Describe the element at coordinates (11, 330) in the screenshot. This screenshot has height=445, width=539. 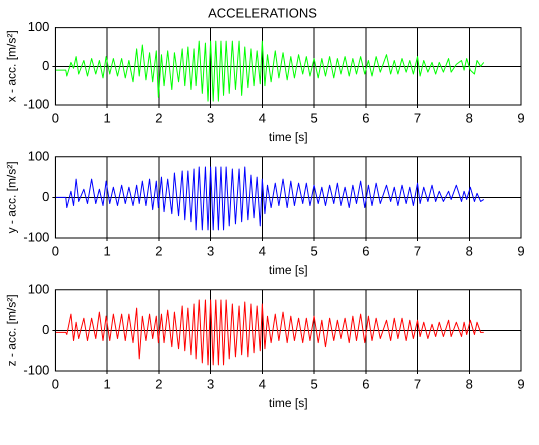
I see `y-axis-title: z - acc. [m/s²]` at that location.